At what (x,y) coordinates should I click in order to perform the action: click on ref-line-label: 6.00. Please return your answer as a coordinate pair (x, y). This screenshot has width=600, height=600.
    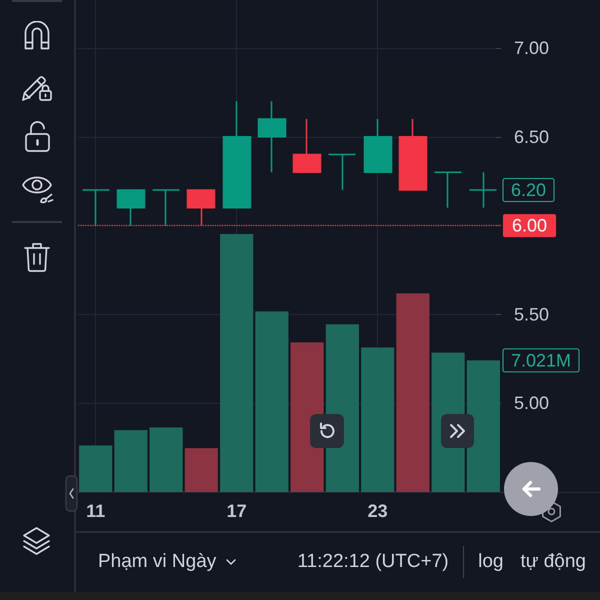
    Looking at the image, I should click on (530, 226).